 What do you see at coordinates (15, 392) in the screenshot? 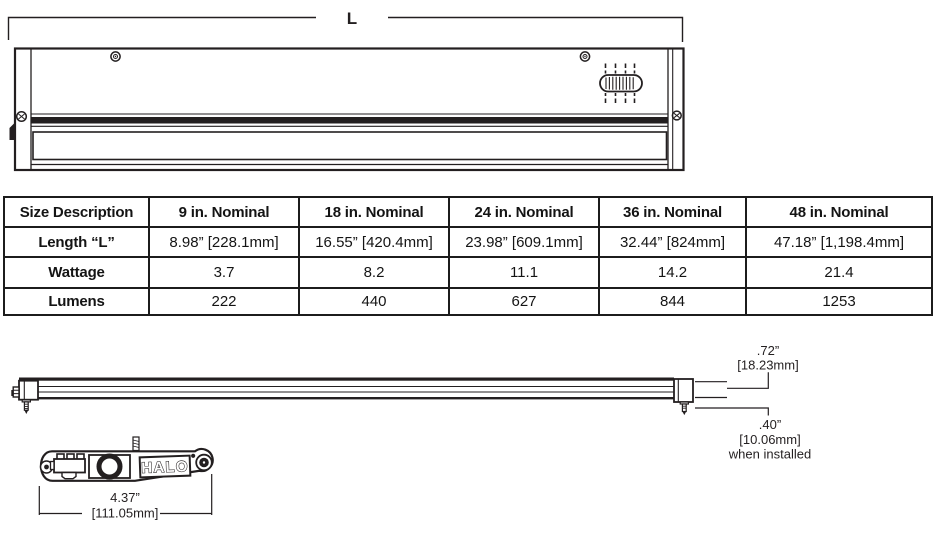
I see `plug-connector` at bounding box center [15, 392].